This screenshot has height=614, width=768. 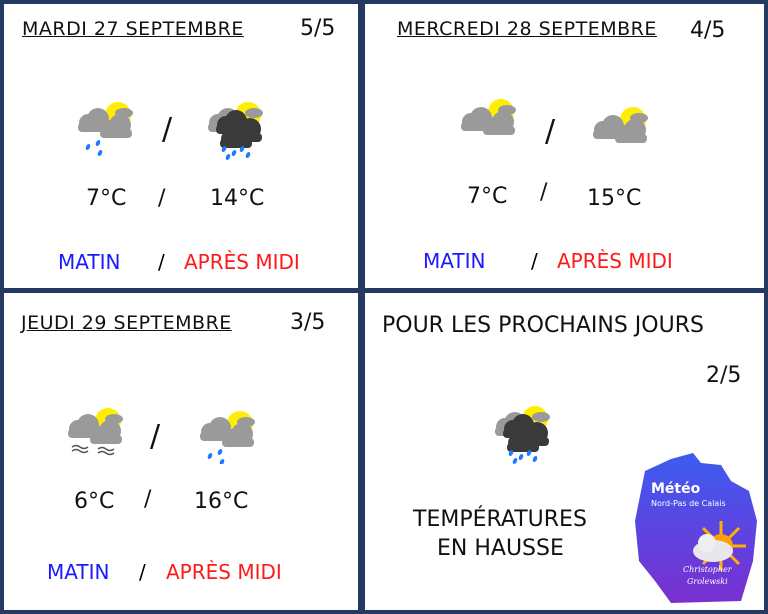 What do you see at coordinates (614, 198) in the screenshot?
I see `afternoon-temp: 15°C` at bounding box center [614, 198].